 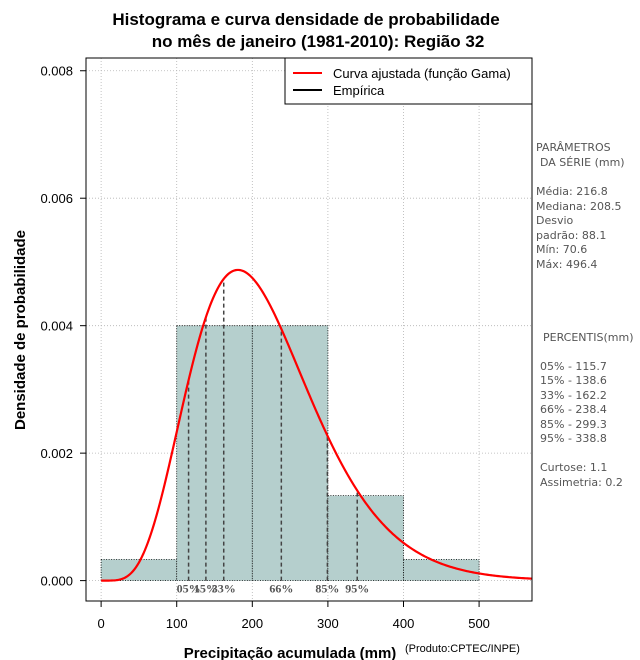 I want to click on percentile-label: 66%, so click(x=281, y=589).